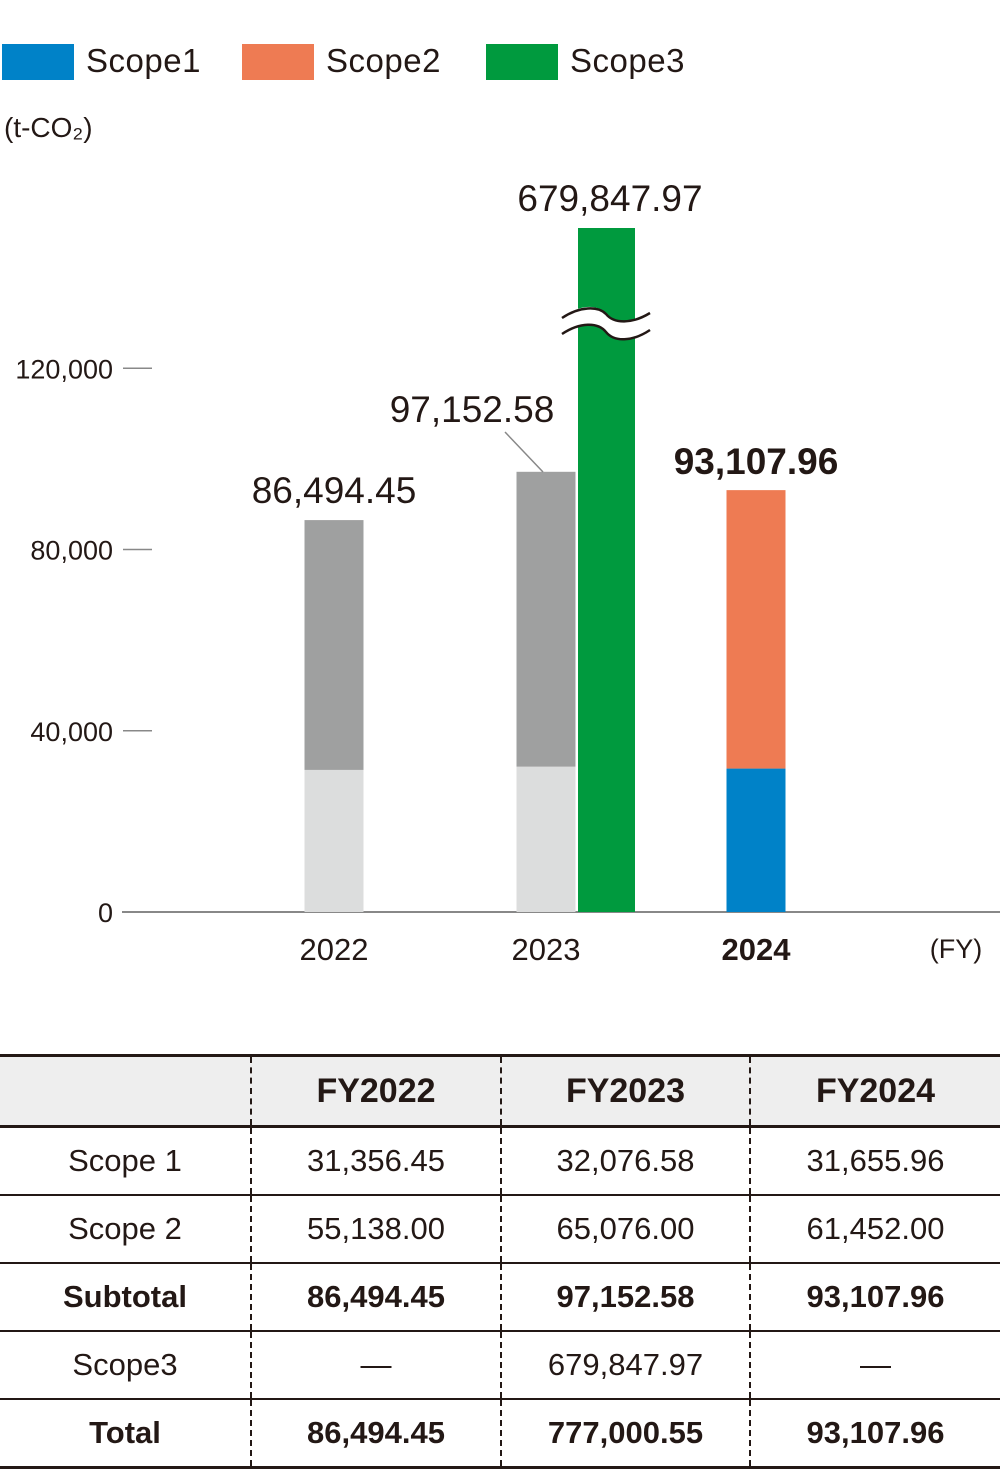  I want to click on table-row: Scope3—679,847.97—, so click(500, 1365).